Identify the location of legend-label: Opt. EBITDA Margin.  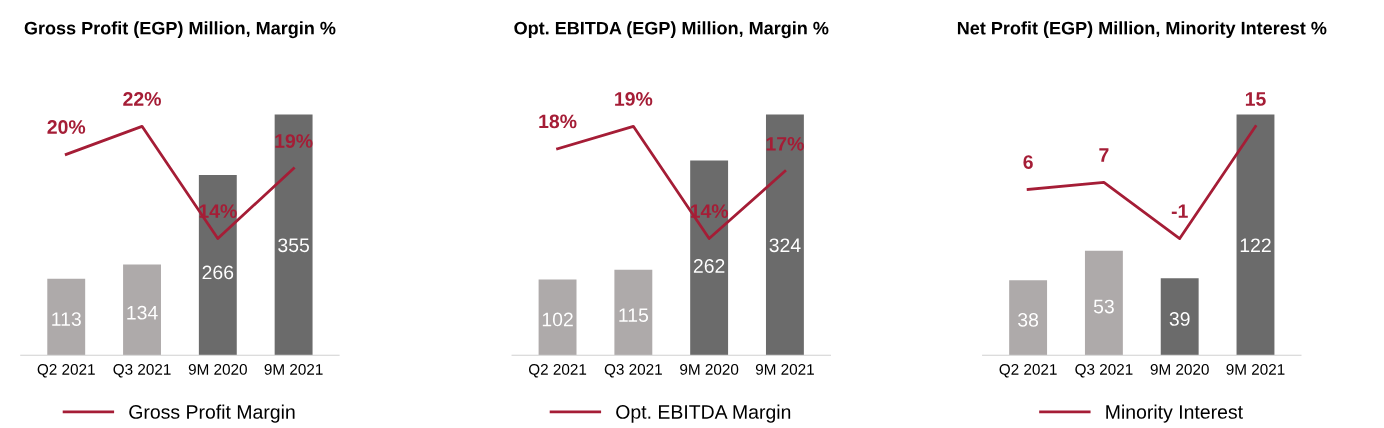
(703, 413).